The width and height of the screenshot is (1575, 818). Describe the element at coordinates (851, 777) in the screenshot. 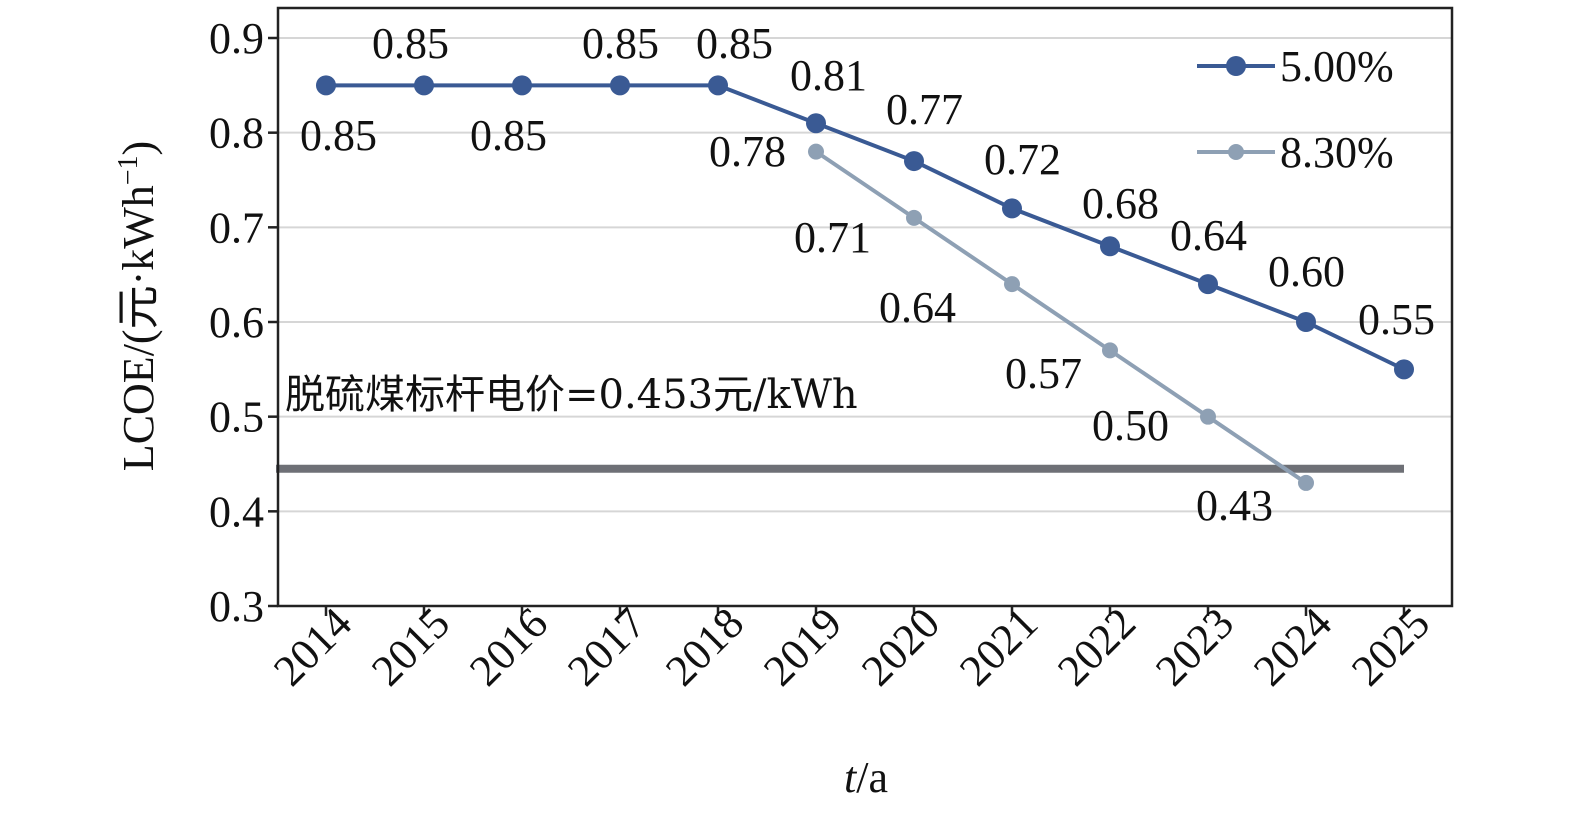

I see `x-axis-title-variable: t` at that location.